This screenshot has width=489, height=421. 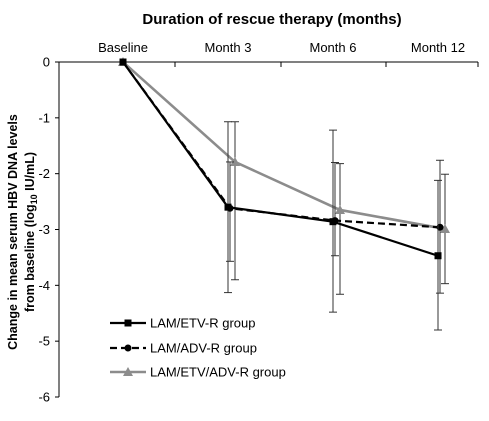 What do you see at coordinates (34, 199) in the screenshot?
I see `y-axis-title-line2-sub: 10` at bounding box center [34, 199].